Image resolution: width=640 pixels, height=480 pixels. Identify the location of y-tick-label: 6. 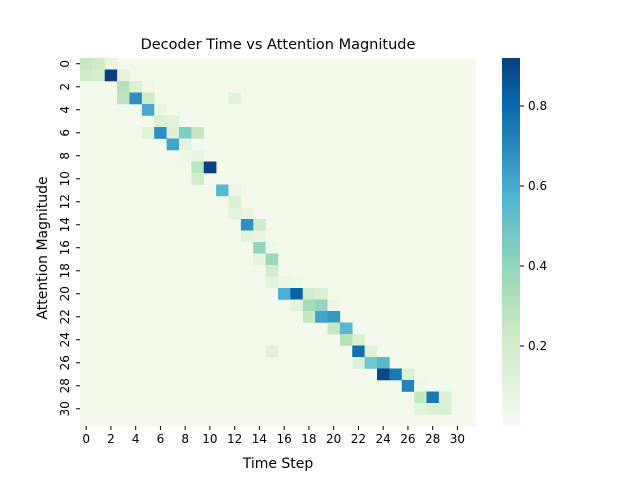
(65, 133).